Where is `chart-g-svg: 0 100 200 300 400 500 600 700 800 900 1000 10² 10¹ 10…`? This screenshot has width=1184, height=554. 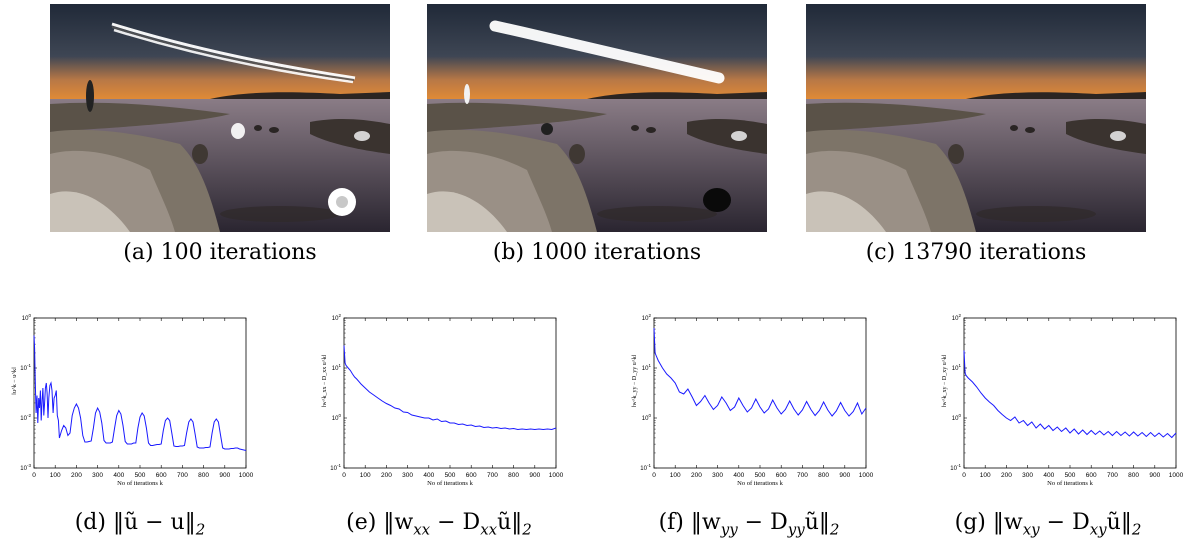
chart-g-svg: 0 100 200 300 400 500 600 700 800 900 1000 10² 10¹ 10… is located at coordinates (1063, 400).